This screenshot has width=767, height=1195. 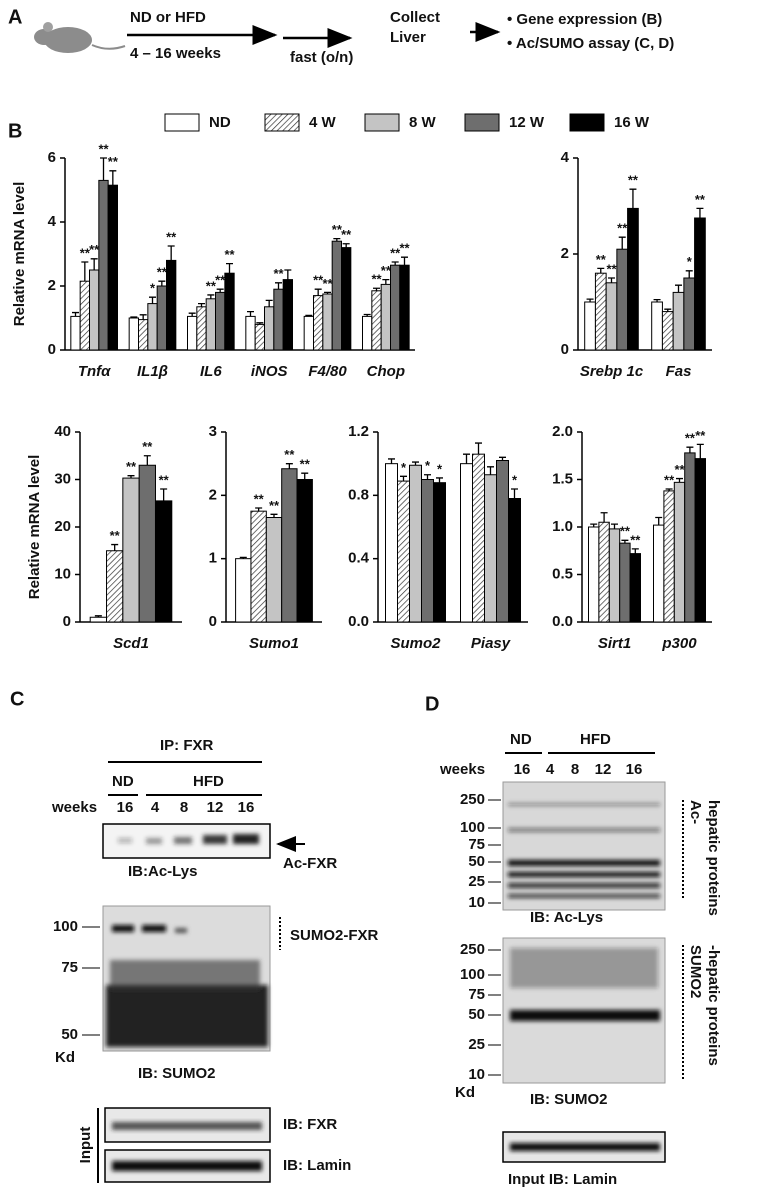 What do you see at coordinates (562, 478) in the screenshot?
I see `y-tick-label: 1.5` at bounding box center [562, 478].